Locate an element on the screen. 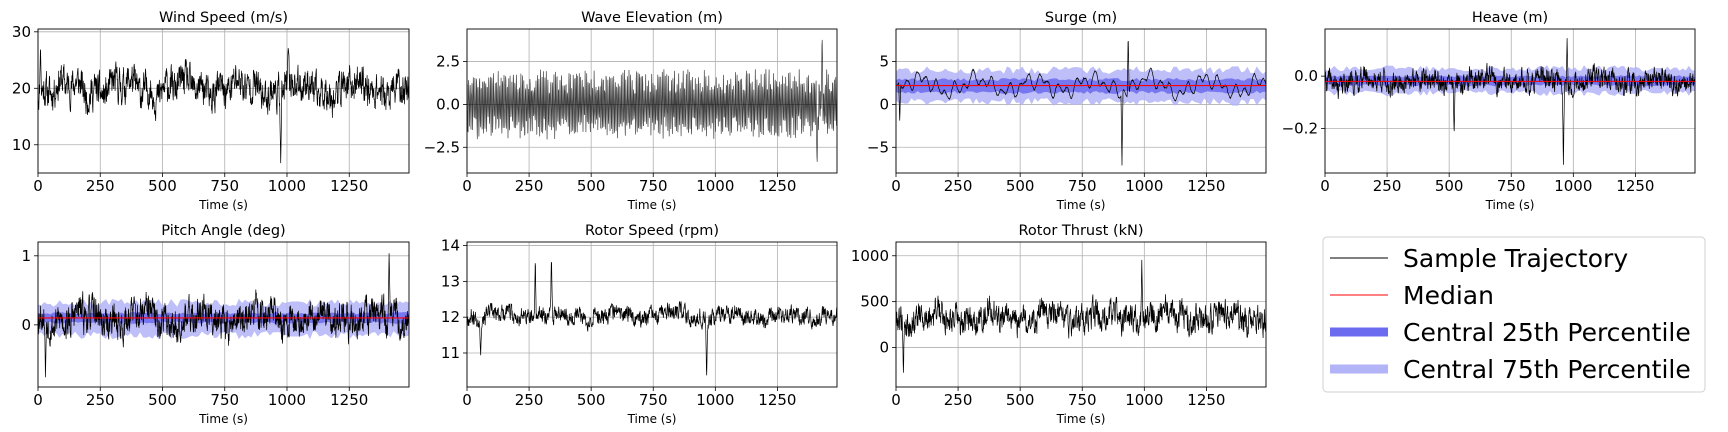  subplot-title: Pitch Angle (deg) is located at coordinates (223, 231).